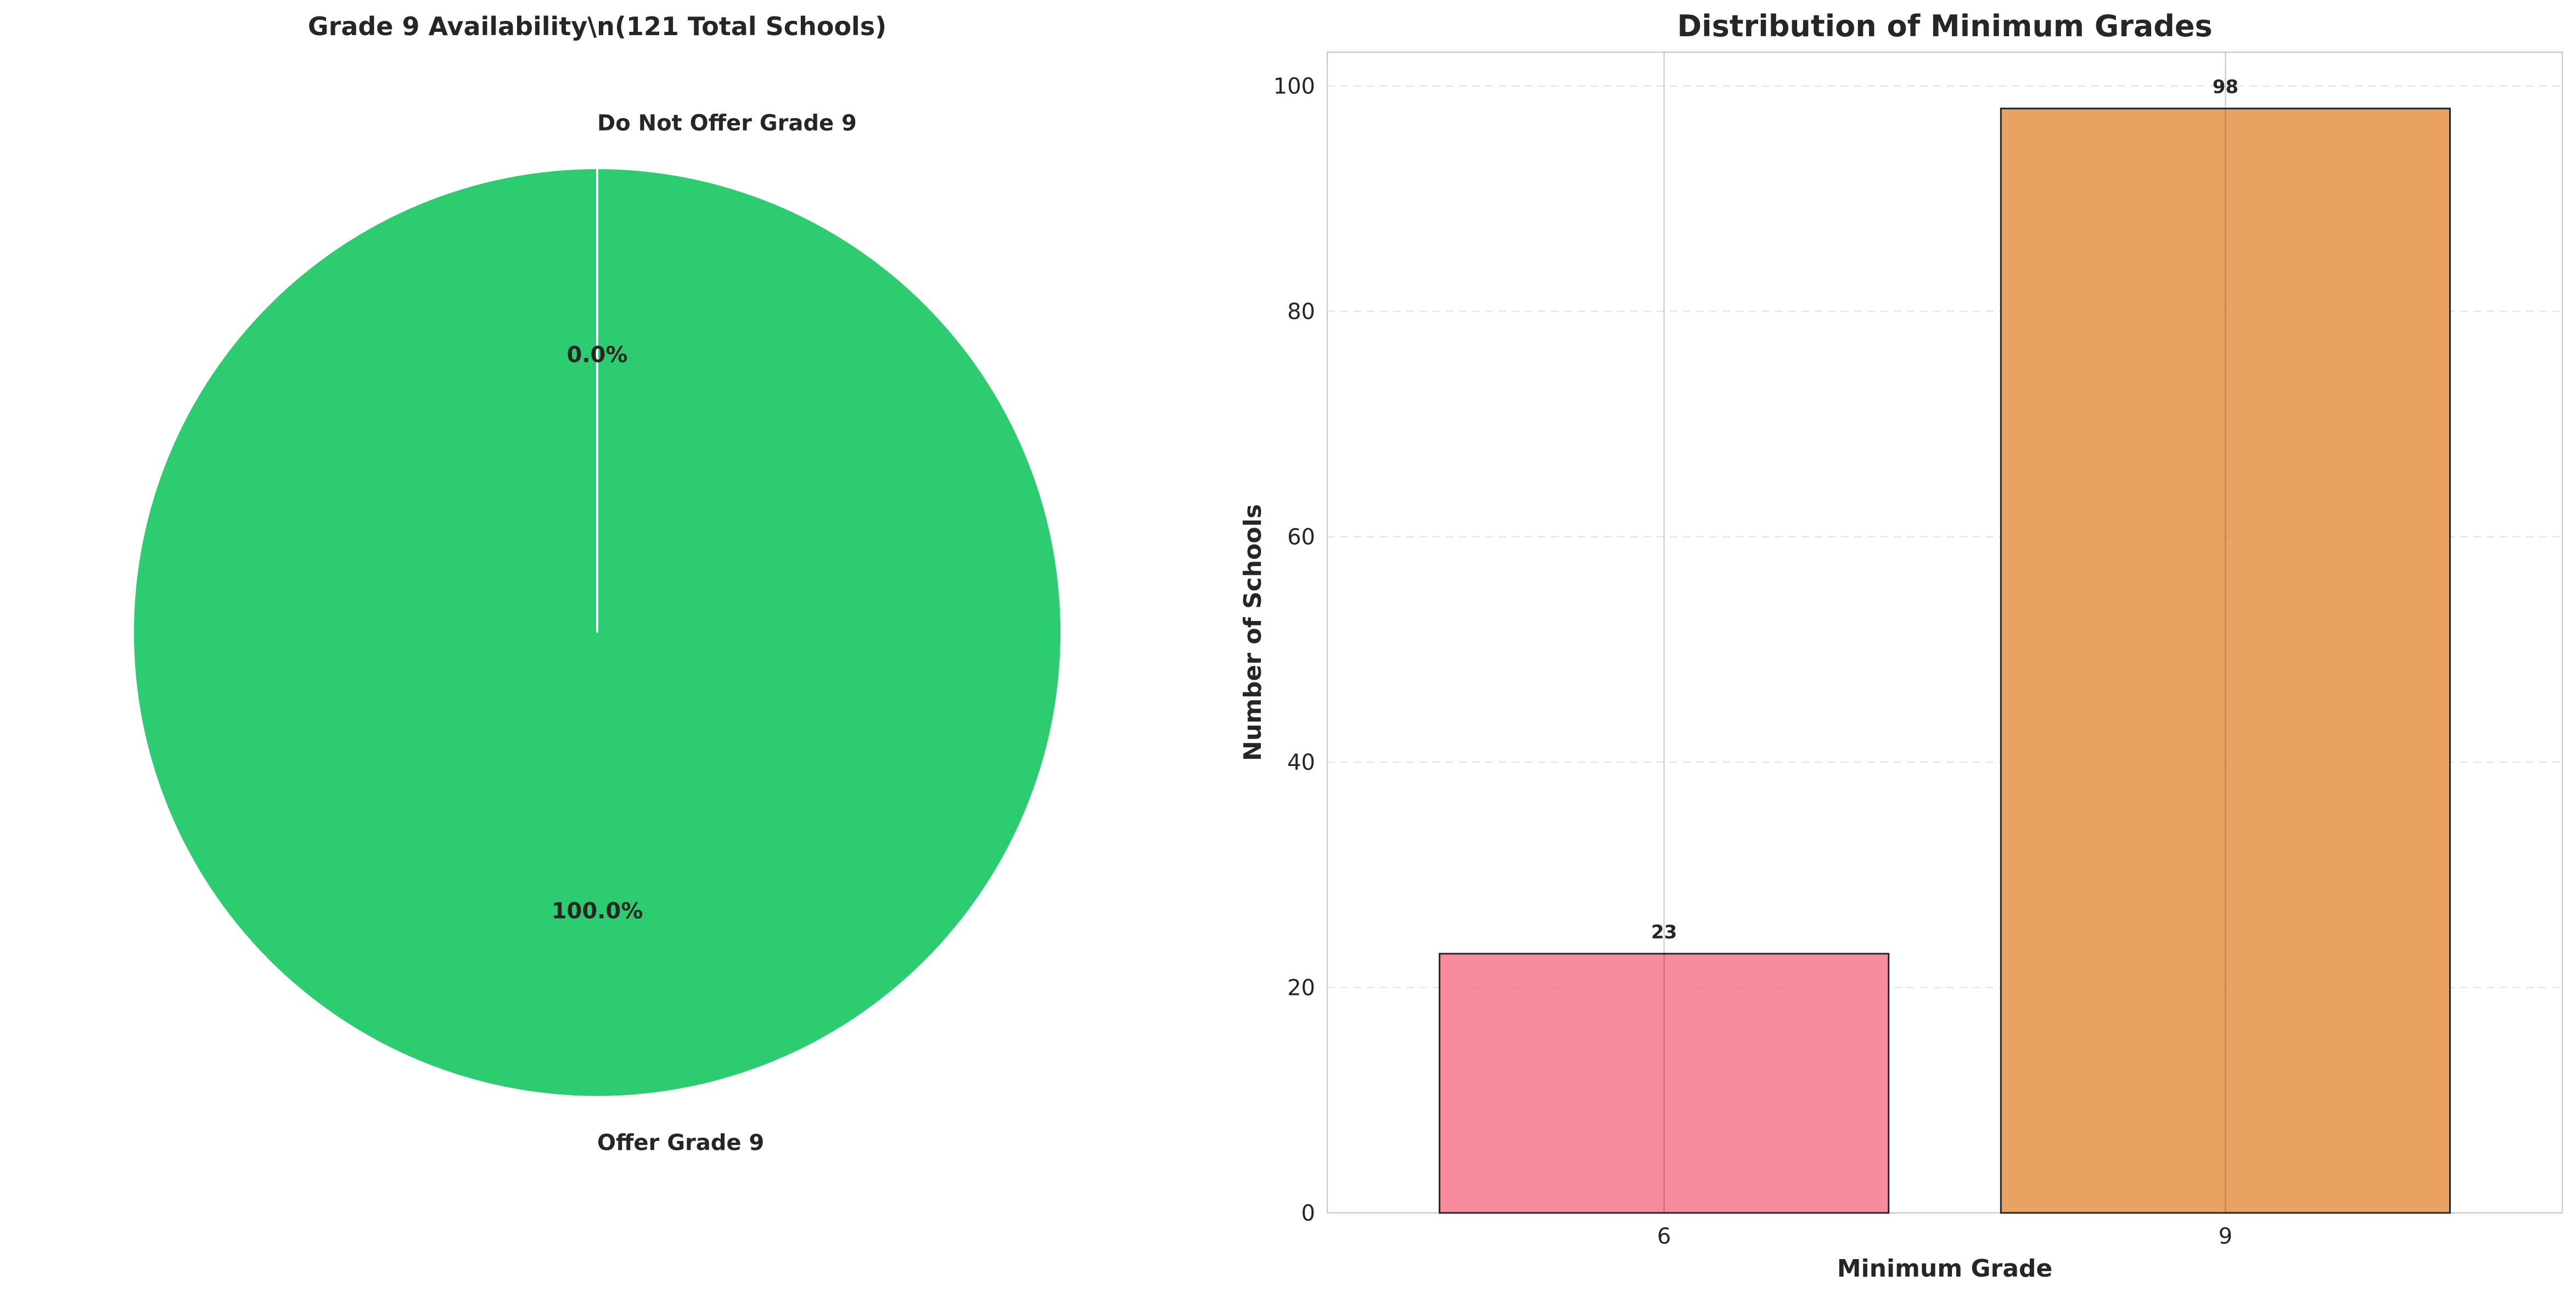 The height and width of the screenshot is (1298, 2576). What do you see at coordinates (680, 1142) in the screenshot?
I see `pie-label-offer-grade-9: Offer Grade 9` at bounding box center [680, 1142].